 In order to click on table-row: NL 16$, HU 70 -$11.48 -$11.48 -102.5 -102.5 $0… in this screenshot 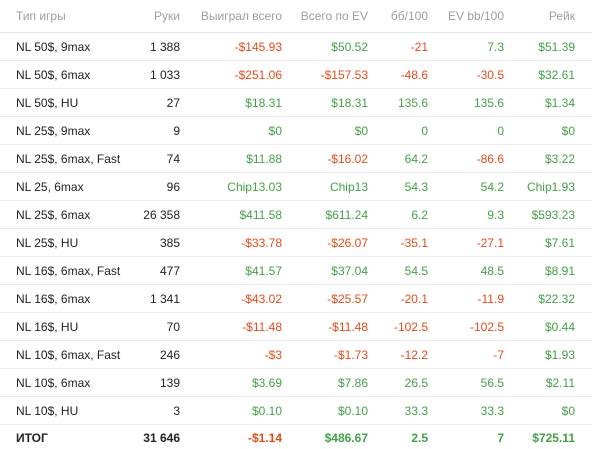, I will do `click(296, 326)`.